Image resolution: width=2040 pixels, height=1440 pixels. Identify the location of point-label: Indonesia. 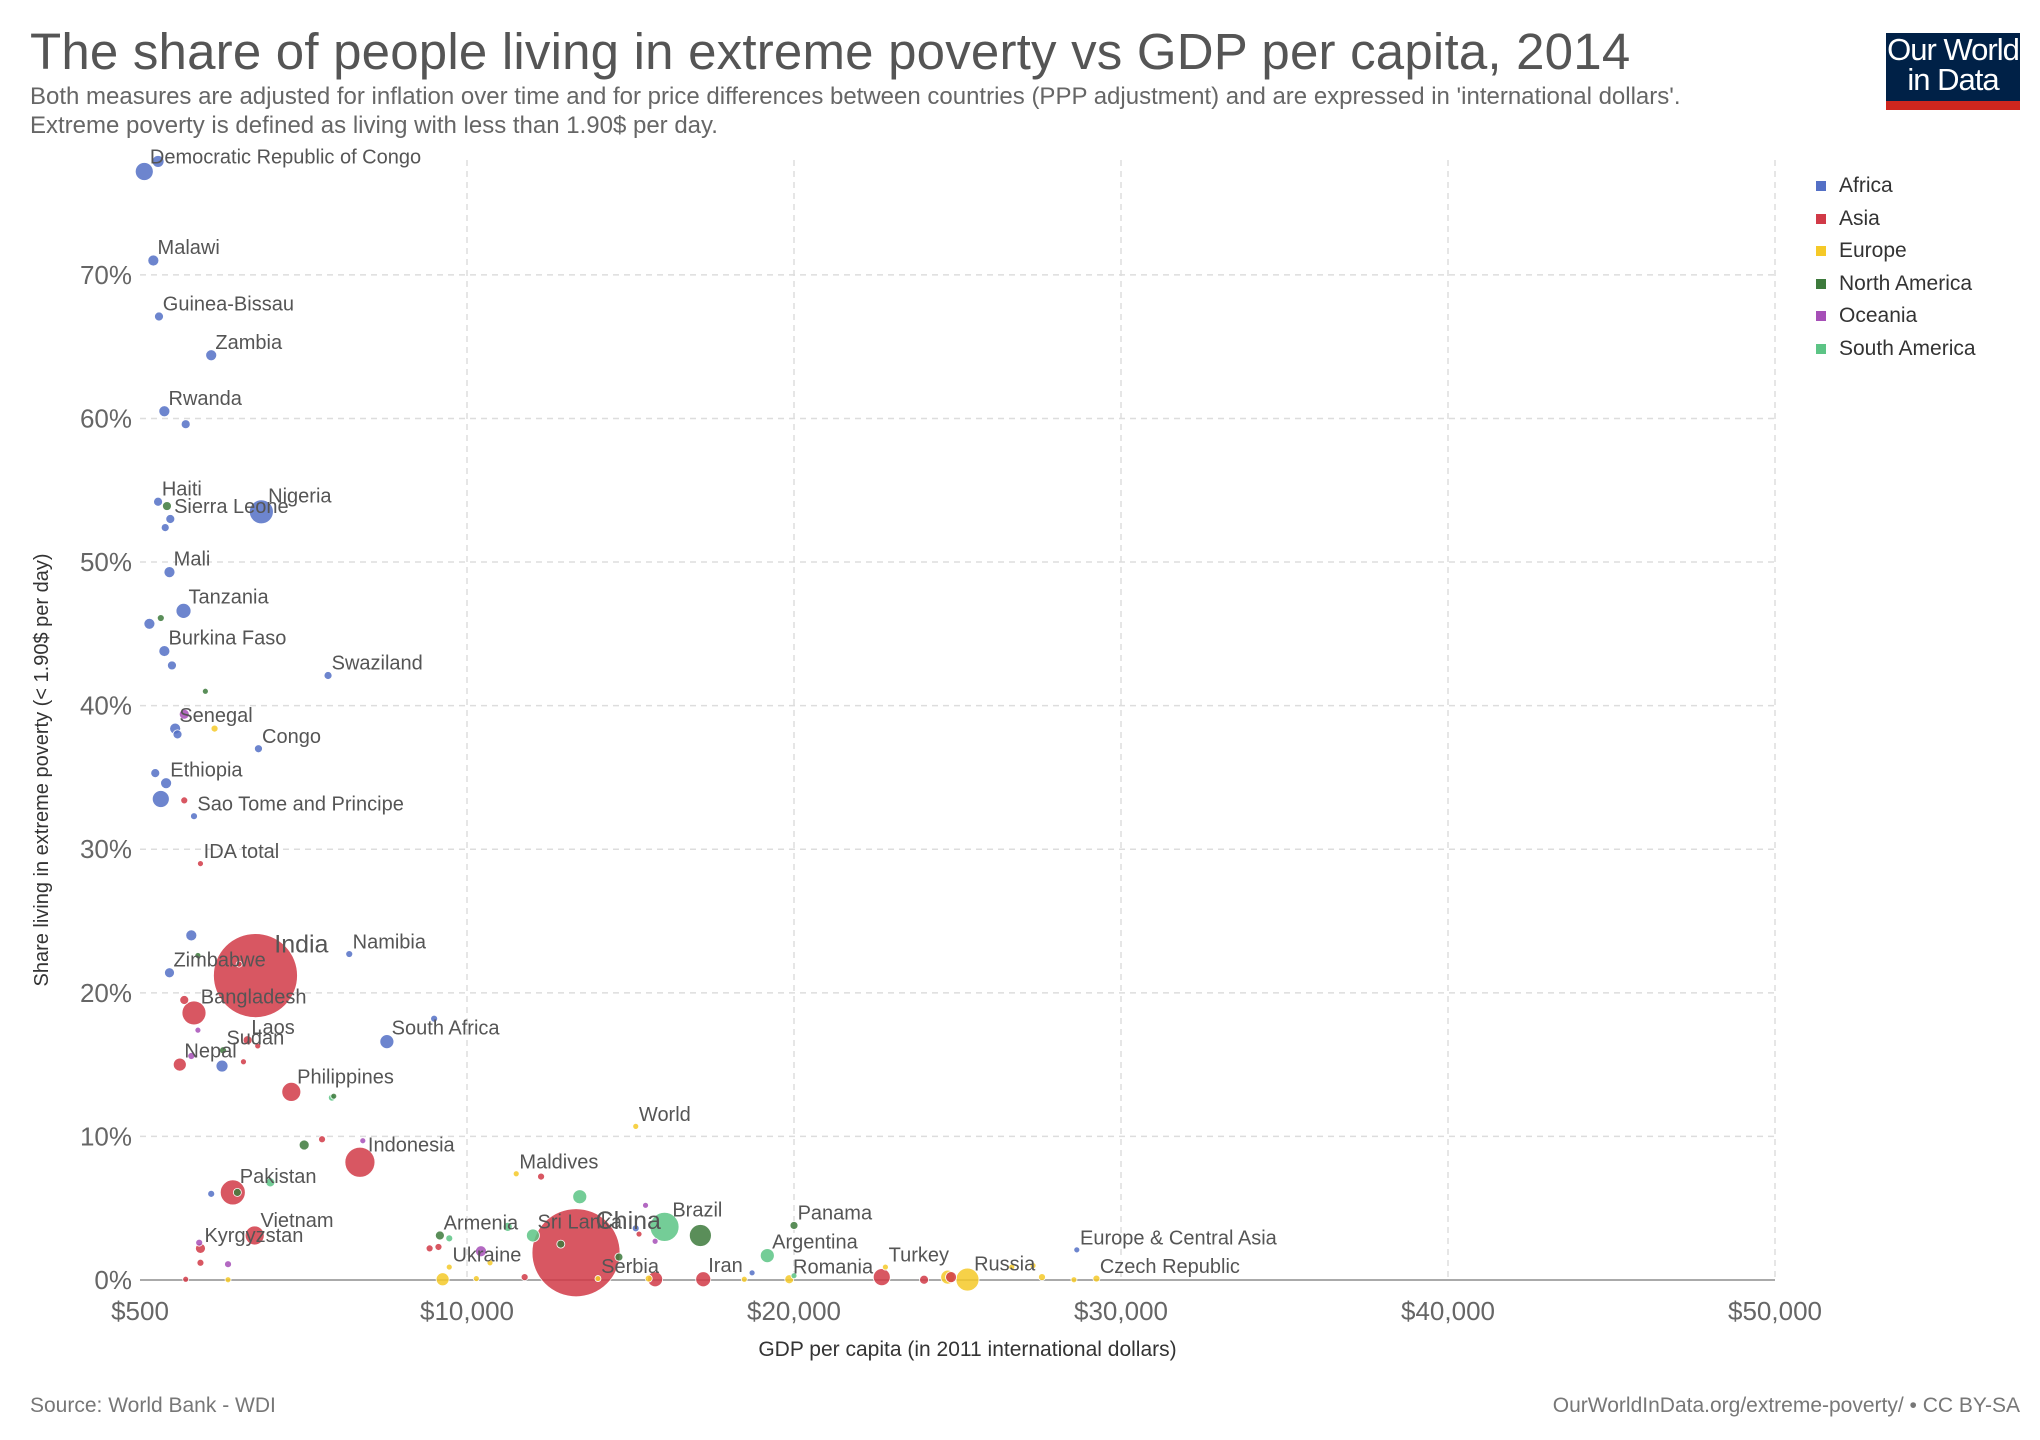
(412, 1146).